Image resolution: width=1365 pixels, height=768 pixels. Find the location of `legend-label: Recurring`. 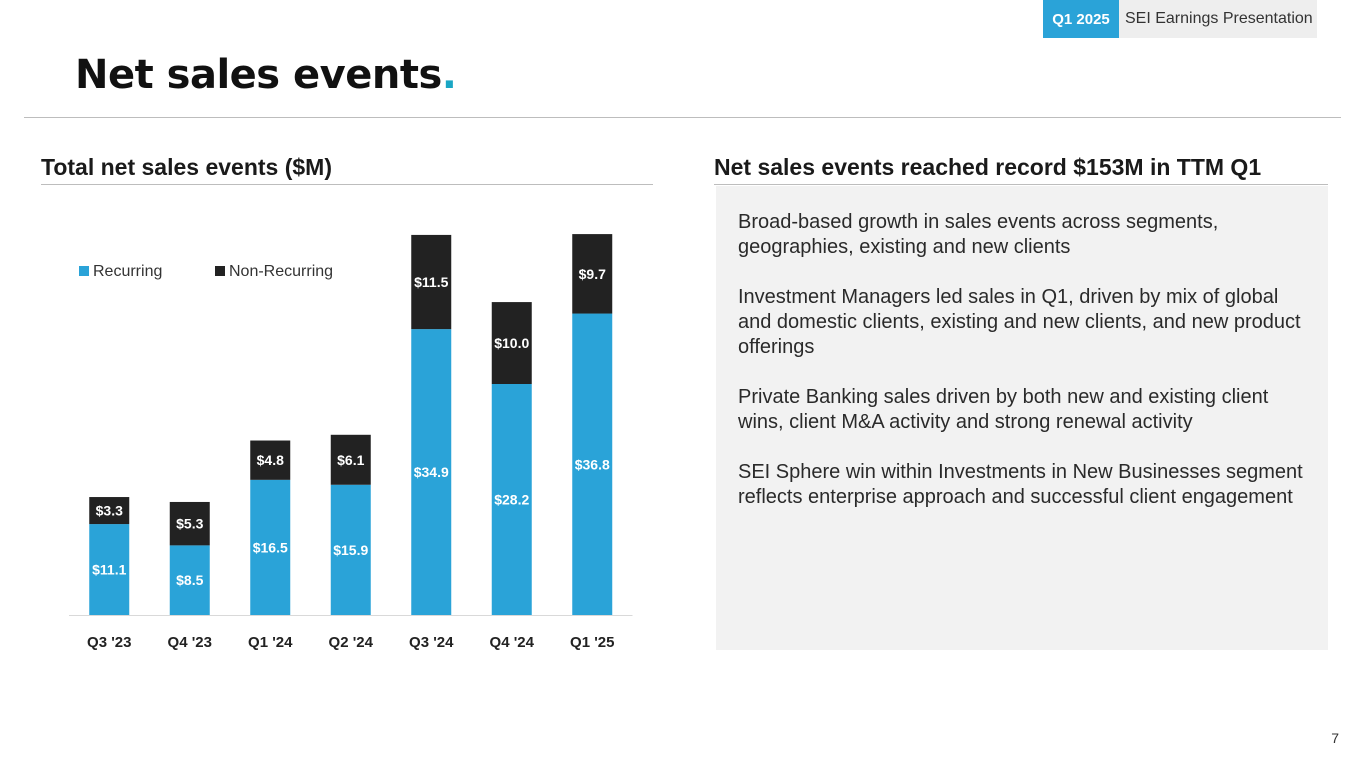

legend-label: Recurring is located at coordinates (127, 271).